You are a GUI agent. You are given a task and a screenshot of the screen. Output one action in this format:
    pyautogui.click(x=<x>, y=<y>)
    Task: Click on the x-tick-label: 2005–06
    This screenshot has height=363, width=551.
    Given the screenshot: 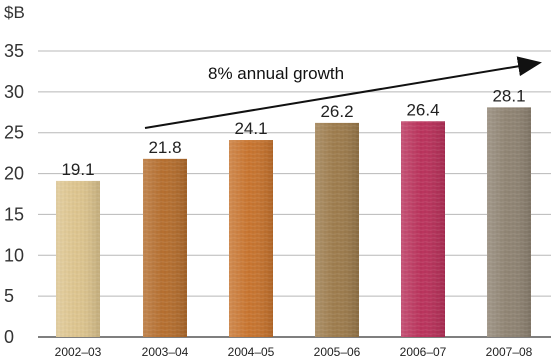 What is the action you would take?
    pyautogui.click(x=337, y=352)
    